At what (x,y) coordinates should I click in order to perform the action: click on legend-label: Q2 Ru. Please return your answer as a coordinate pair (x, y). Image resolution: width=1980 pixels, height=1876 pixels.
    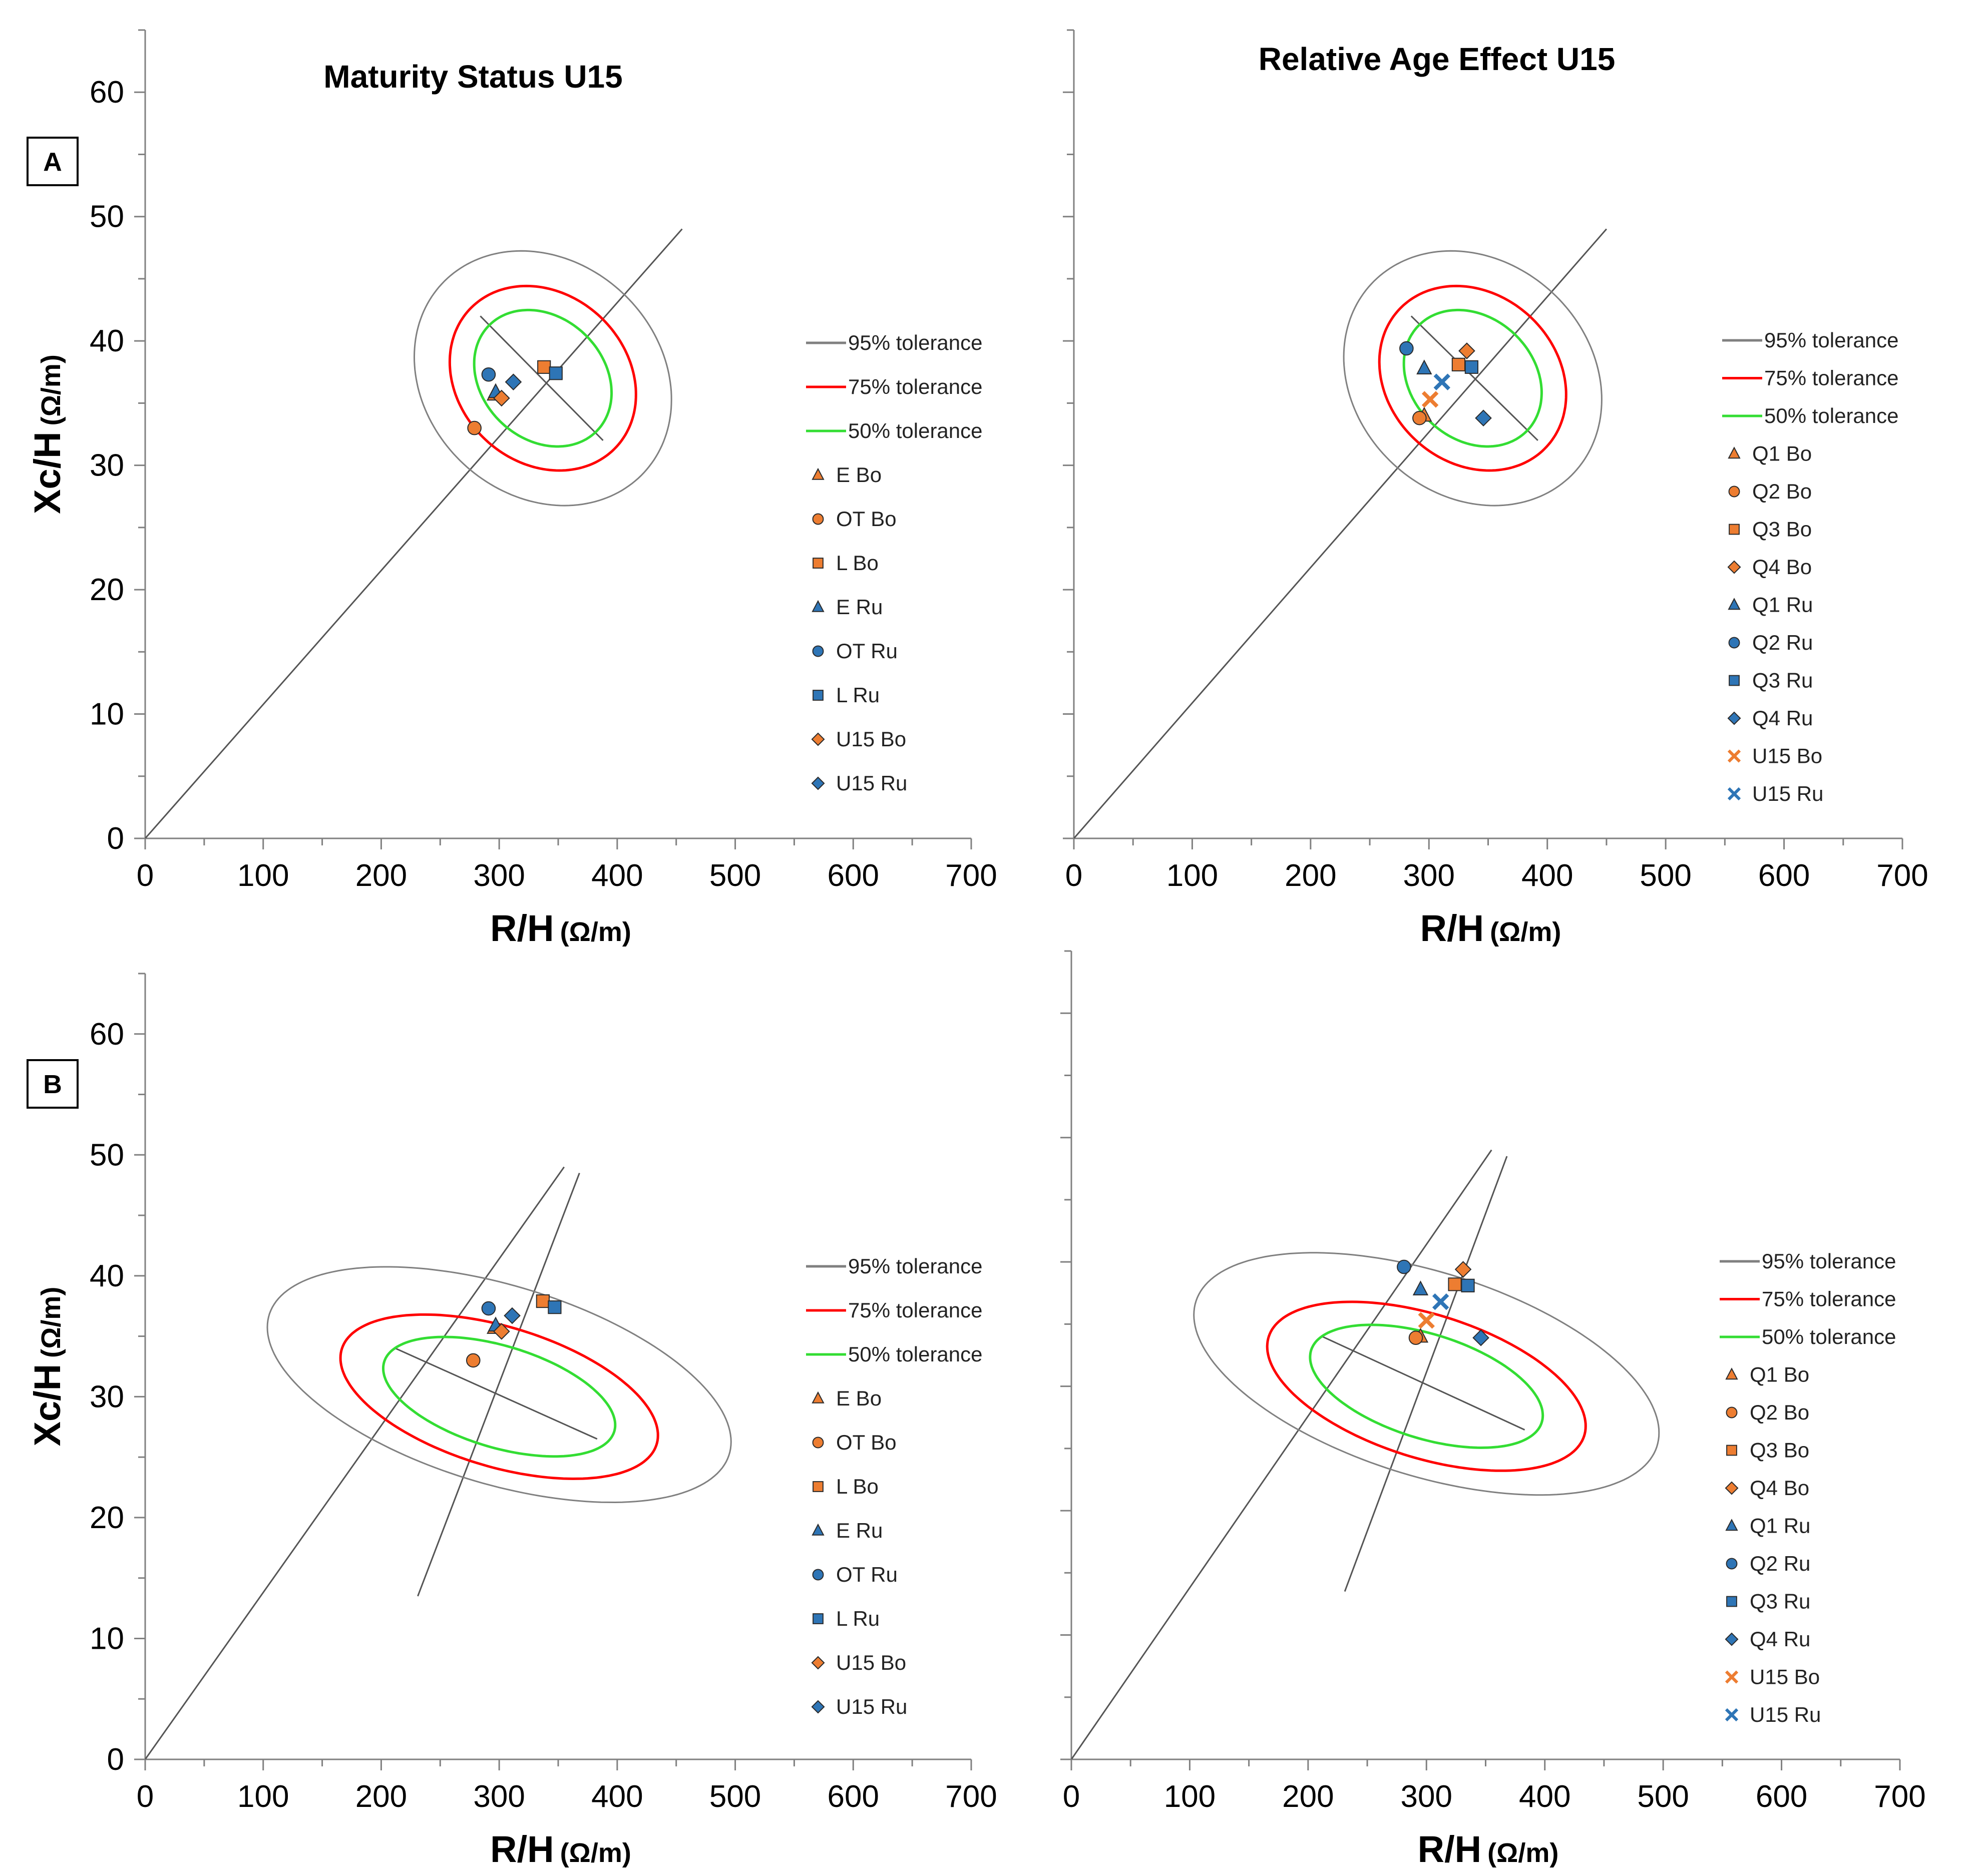
    Looking at the image, I should click on (1782, 642).